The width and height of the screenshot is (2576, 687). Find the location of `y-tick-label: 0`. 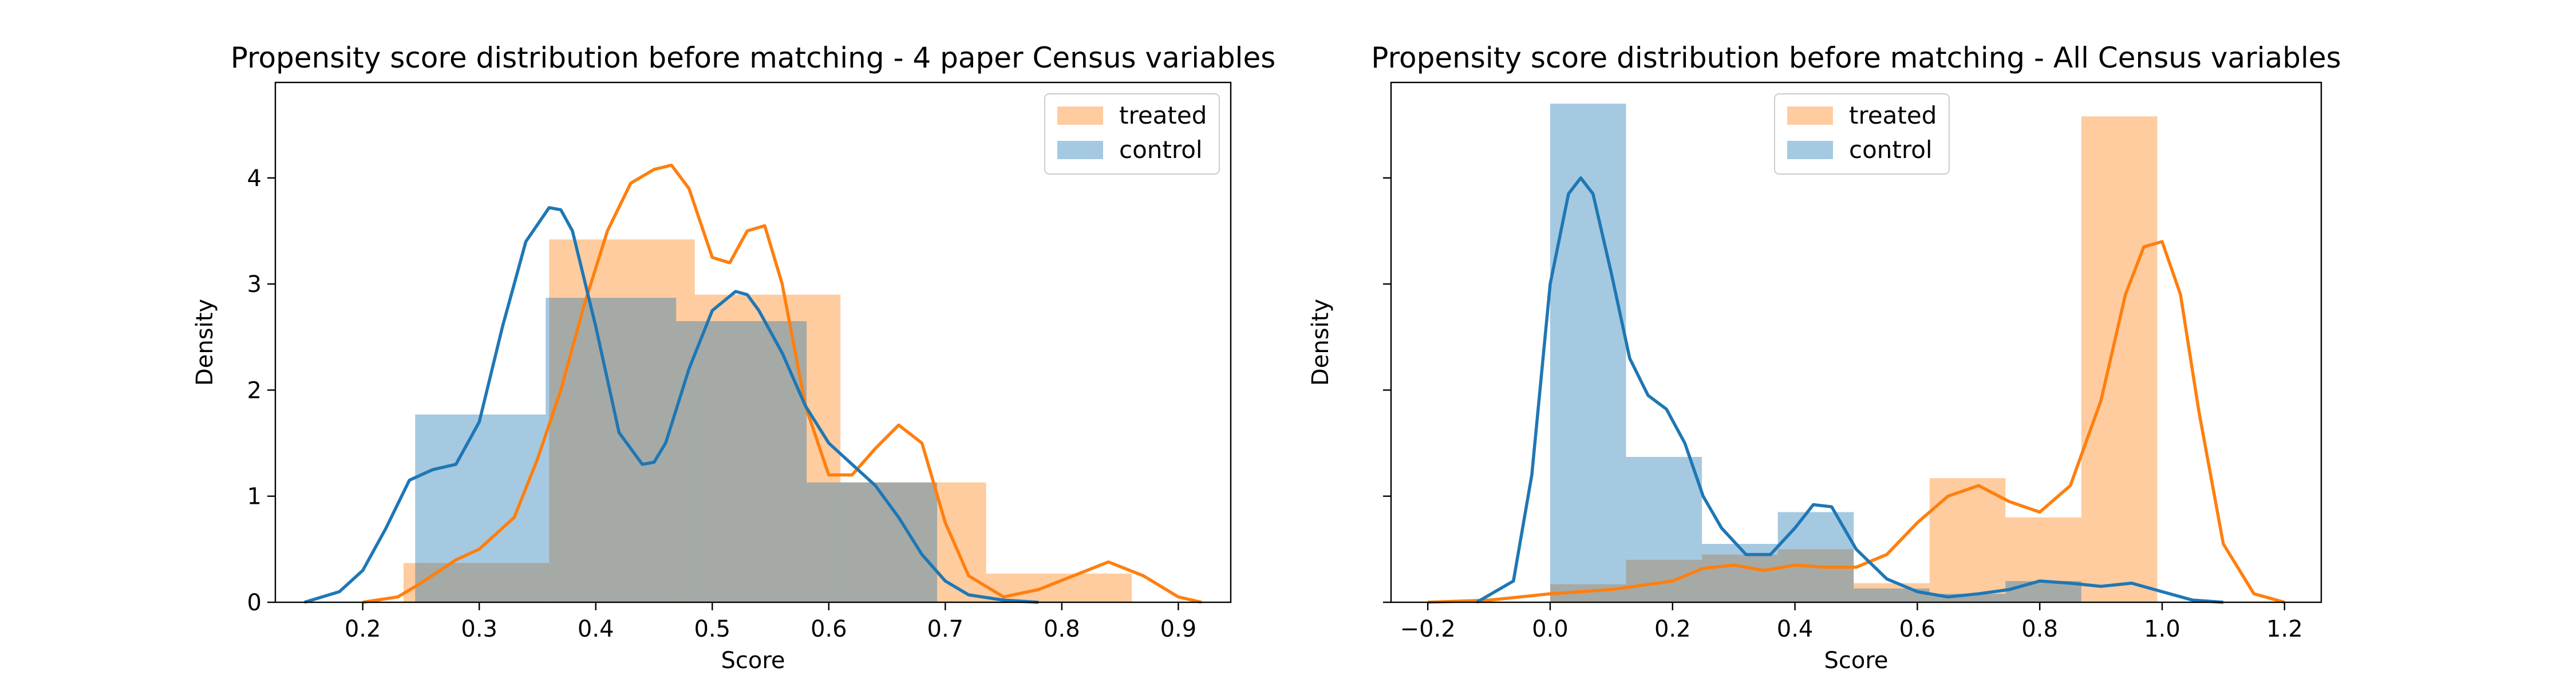

y-tick-label: 0 is located at coordinates (254, 603).